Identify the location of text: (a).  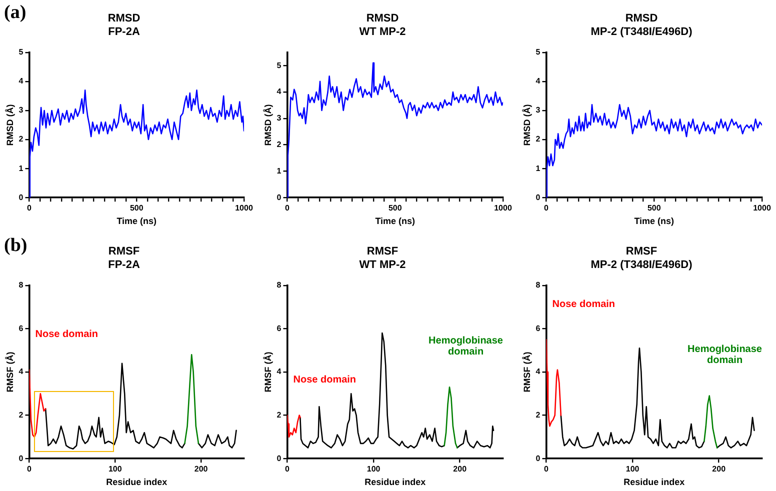
(15, 13).